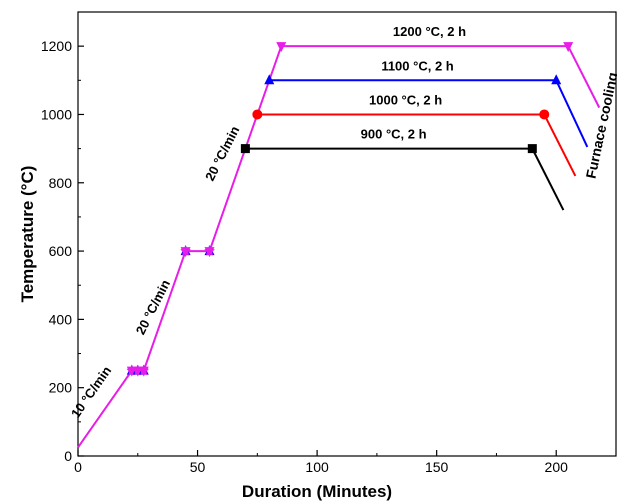  What do you see at coordinates (61, 319) in the screenshot?
I see `y-tick-label: 400` at bounding box center [61, 319].